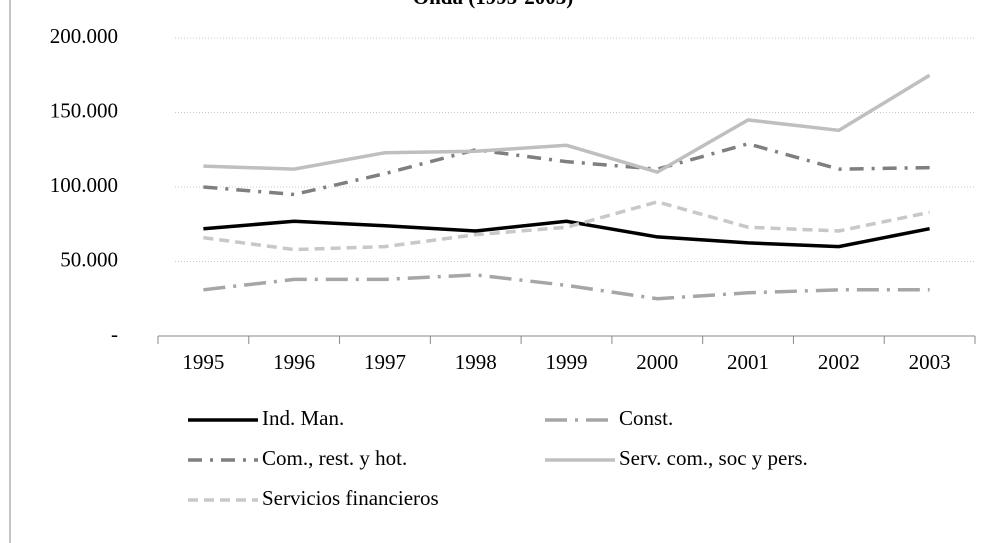 The height and width of the screenshot is (543, 986). What do you see at coordinates (748, 362) in the screenshot?
I see `x-tick-label: 2001` at bounding box center [748, 362].